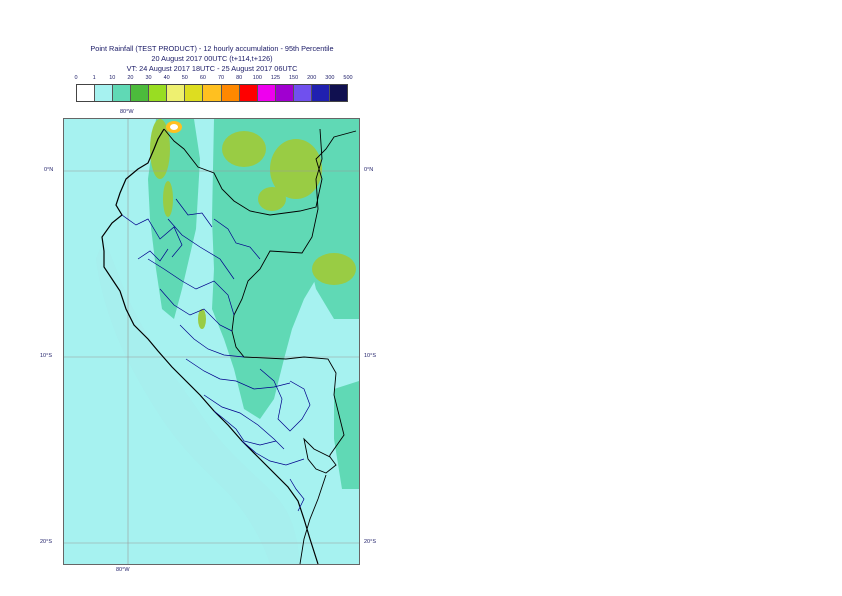  Describe the element at coordinates (127, 112) in the screenshot. I see `lon-label-top: 80°W` at that location.